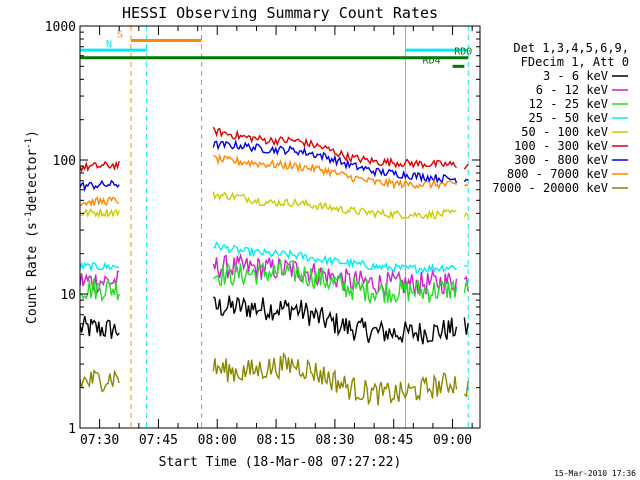  Describe the element at coordinates (280, 462) in the screenshot. I see `x-axis-label: Start Time (18-Mar-08 07:27:22)` at that location.